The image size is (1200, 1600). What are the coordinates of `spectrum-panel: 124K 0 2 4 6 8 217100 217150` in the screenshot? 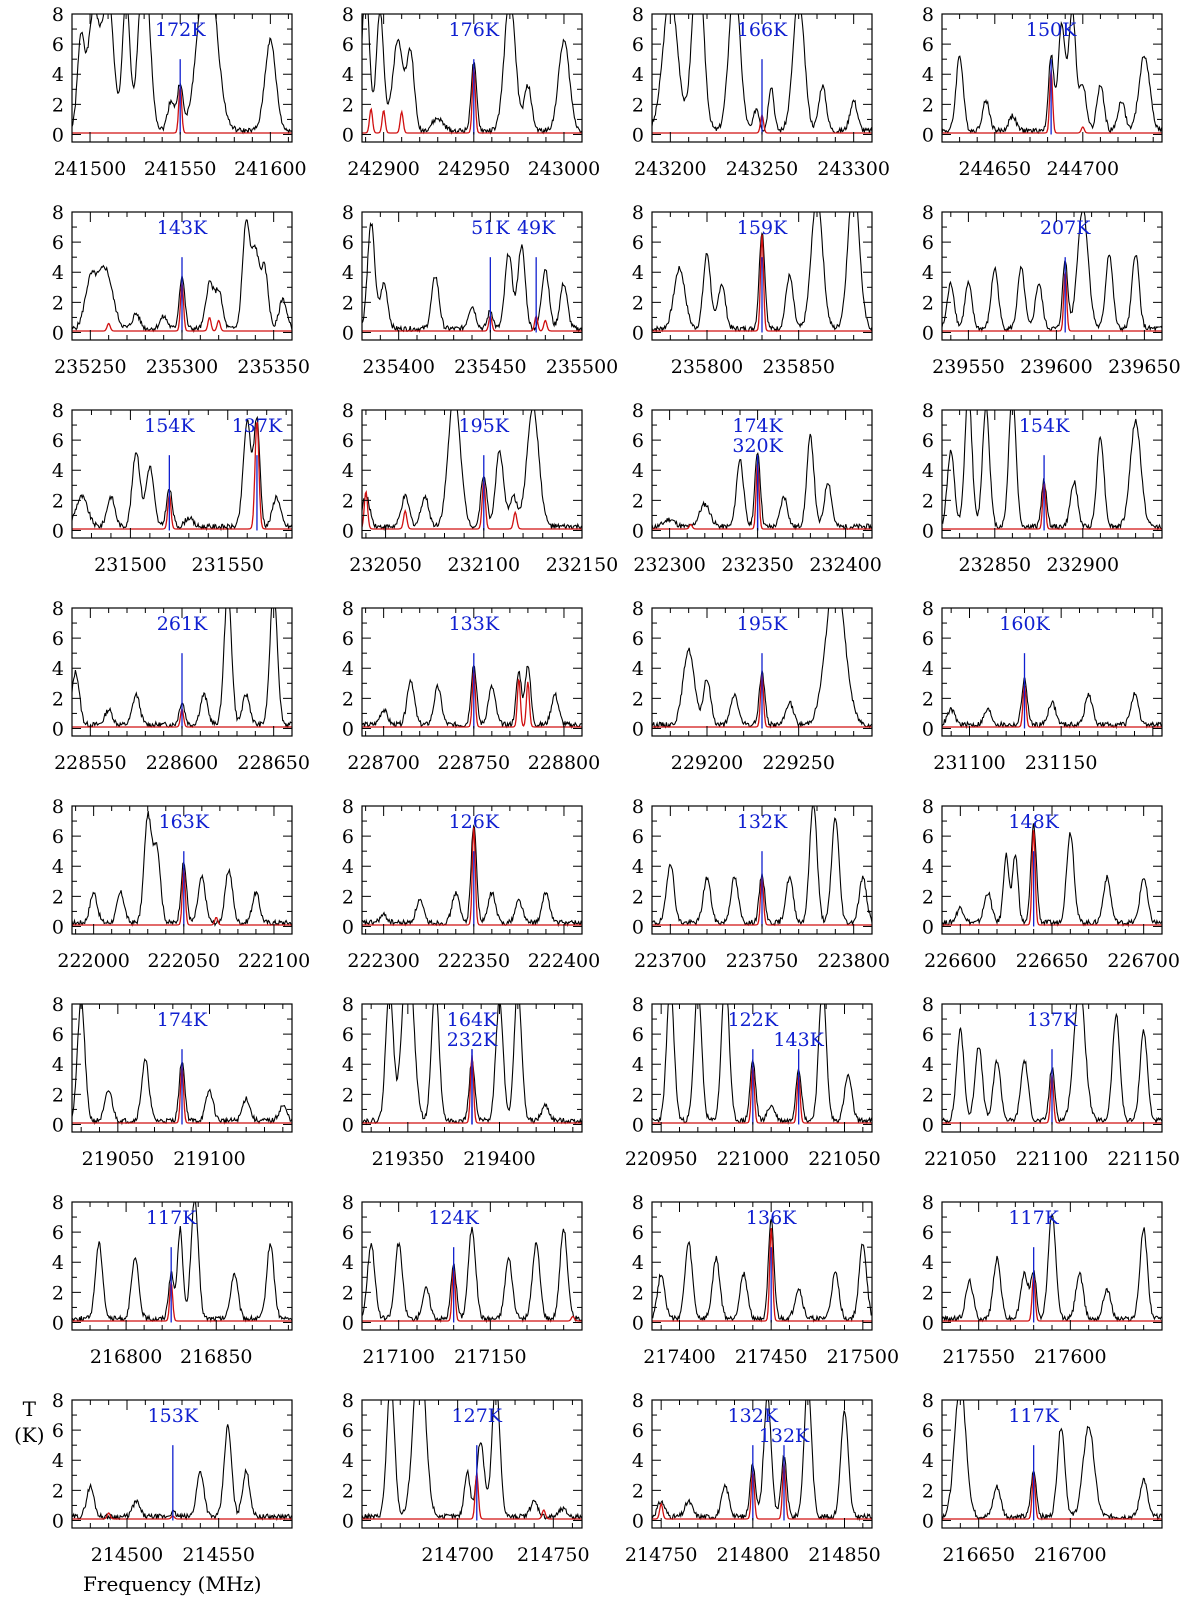 It's located at (462, 1280).